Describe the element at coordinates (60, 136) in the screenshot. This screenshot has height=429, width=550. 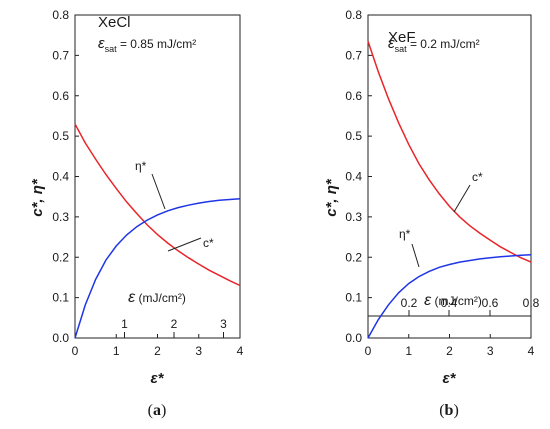
I see `y-tick-label-a: 0.5` at that location.